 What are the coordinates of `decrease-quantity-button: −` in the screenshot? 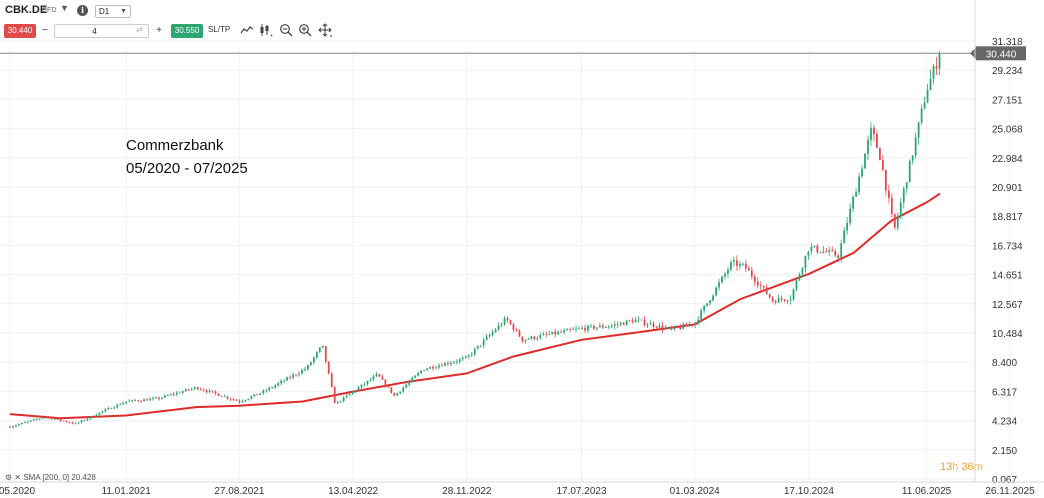 It's located at (45, 30).